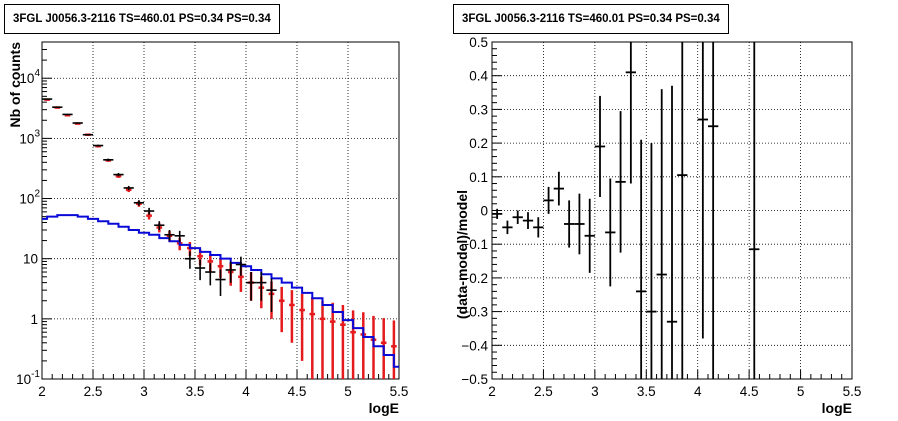  What do you see at coordinates (543, 391) in the screenshot?
I see `right-x-tick-label: 2.5` at bounding box center [543, 391].